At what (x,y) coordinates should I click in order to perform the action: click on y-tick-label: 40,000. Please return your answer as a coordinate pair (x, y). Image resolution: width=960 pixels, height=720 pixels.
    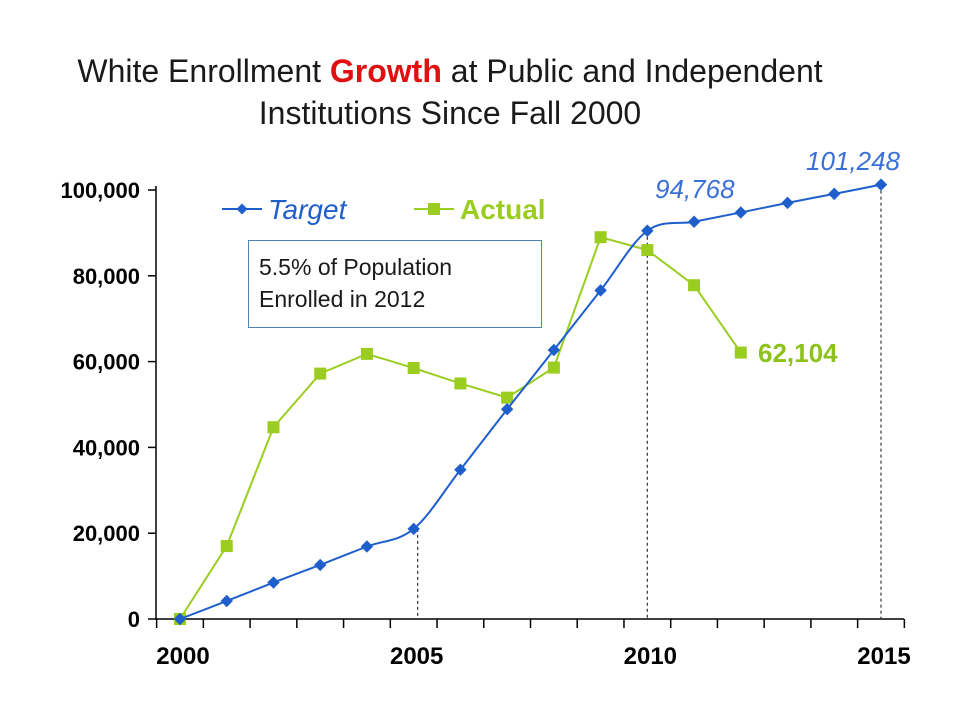
    Looking at the image, I should click on (106, 447).